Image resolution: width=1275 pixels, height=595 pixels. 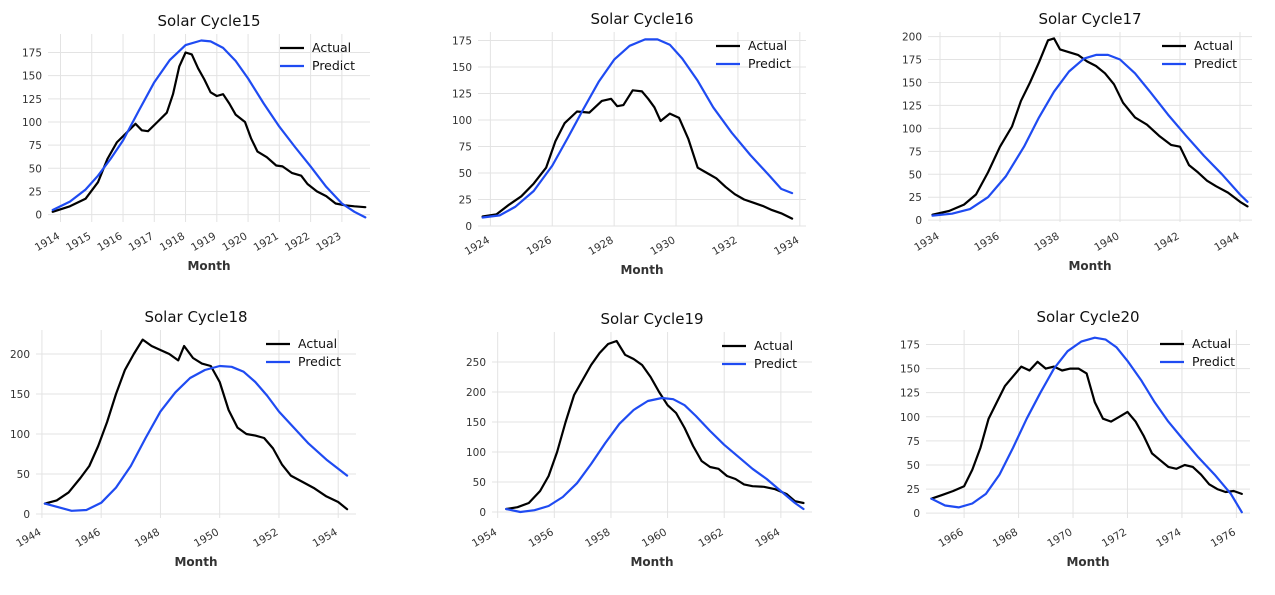 I want to click on chart-title: Solar Cycle18, so click(x=195, y=317).